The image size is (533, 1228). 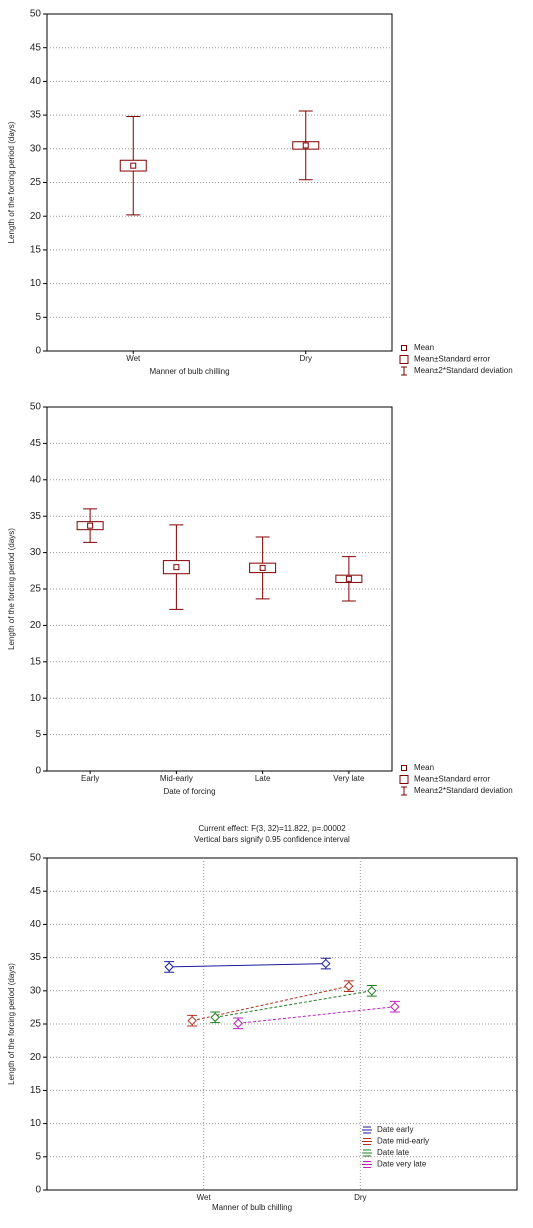 I want to click on legend-label: Date mid-early, so click(x=403, y=1141).